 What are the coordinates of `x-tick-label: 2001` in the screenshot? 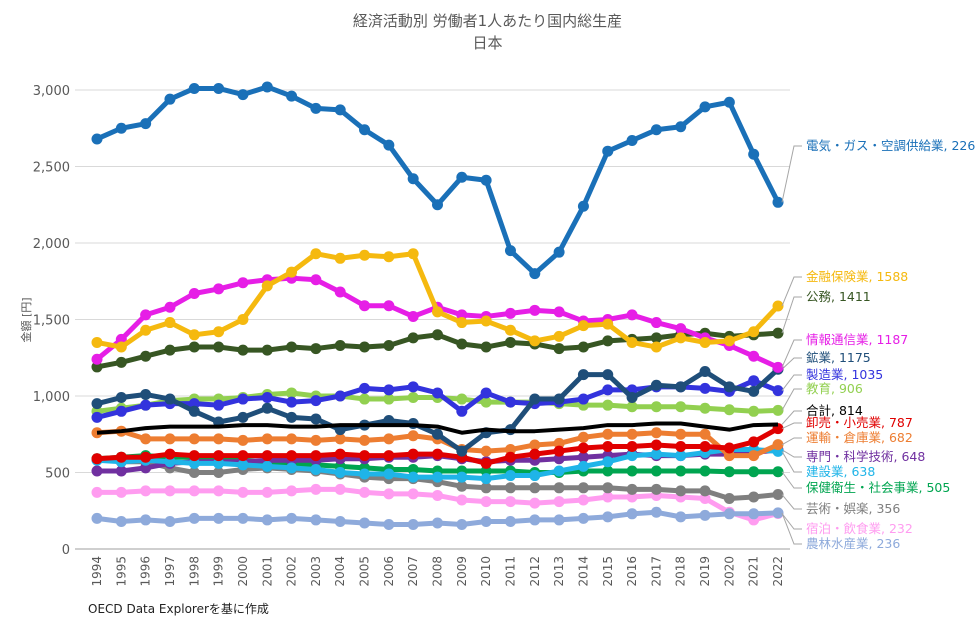 It's located at (267, 571).